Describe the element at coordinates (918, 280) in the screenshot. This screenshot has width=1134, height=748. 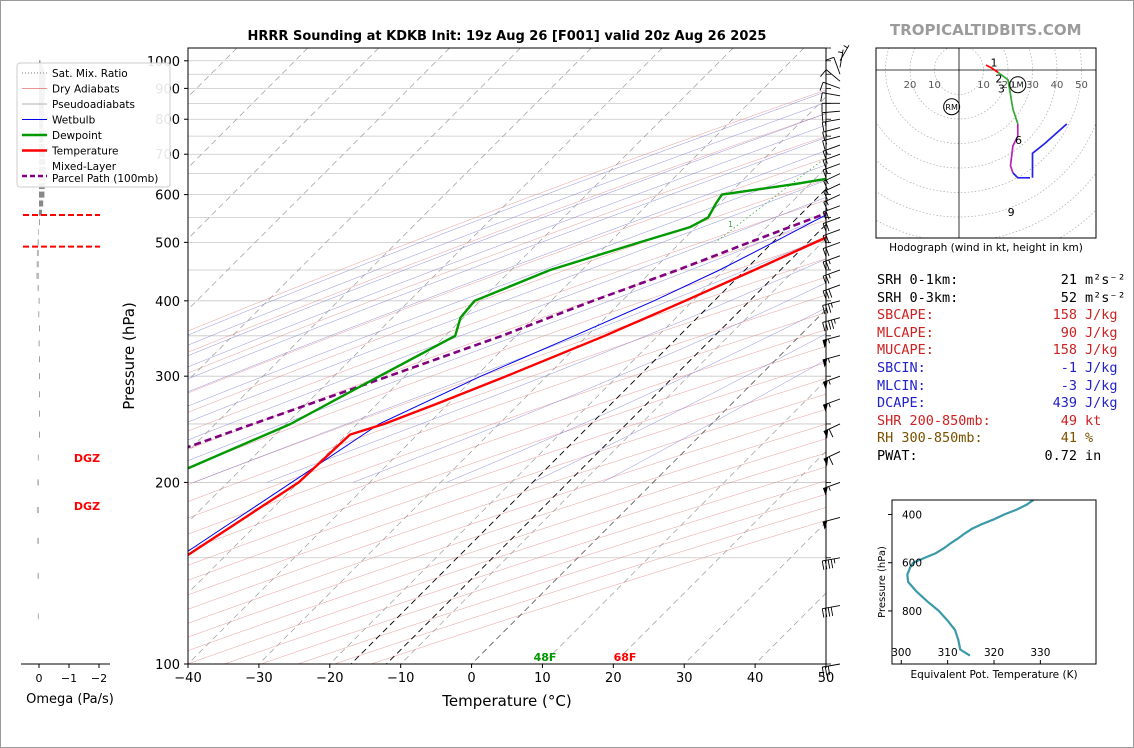
I see `index-label: SRH 0-1km:` at that location.